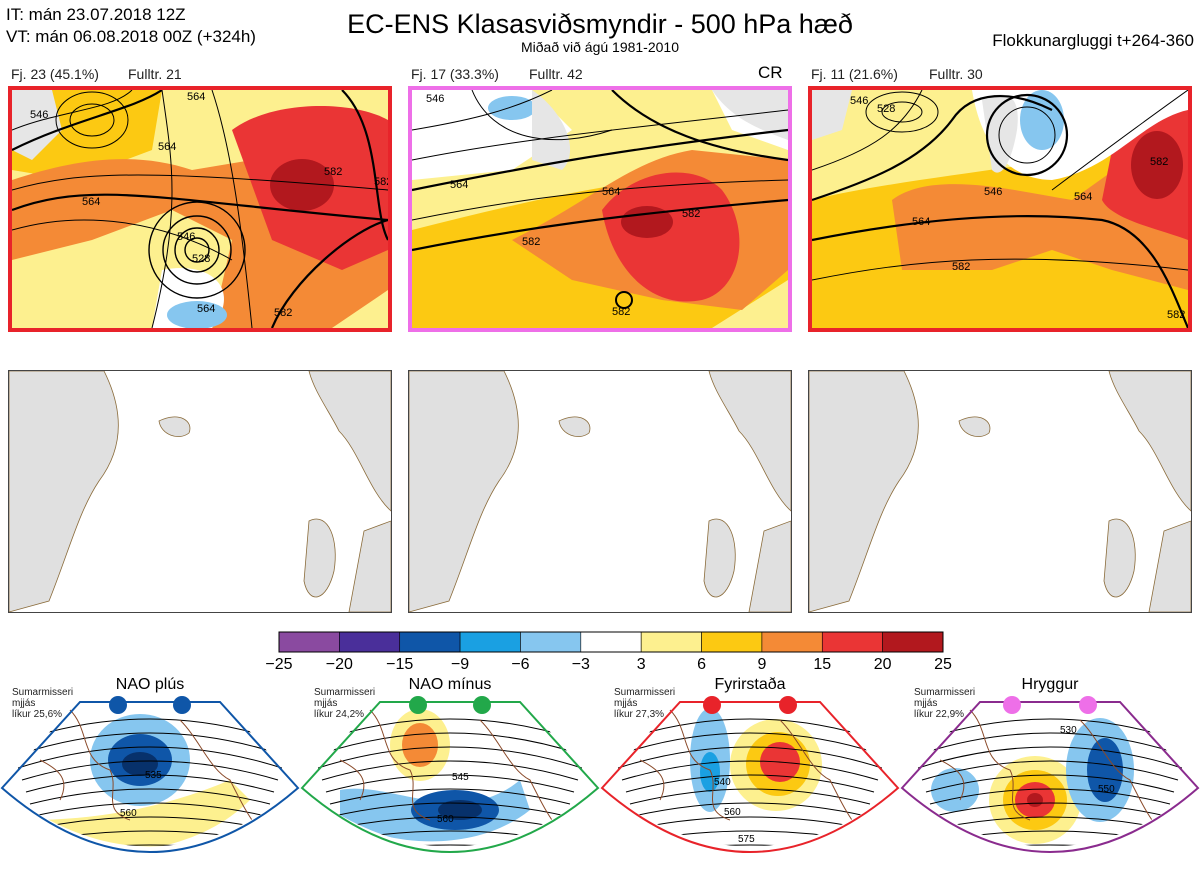  What do you see at coordinates (943, 664) in the screenshot?
I see `colorbar-tick-label: 25` at bounding box center [943, 664].